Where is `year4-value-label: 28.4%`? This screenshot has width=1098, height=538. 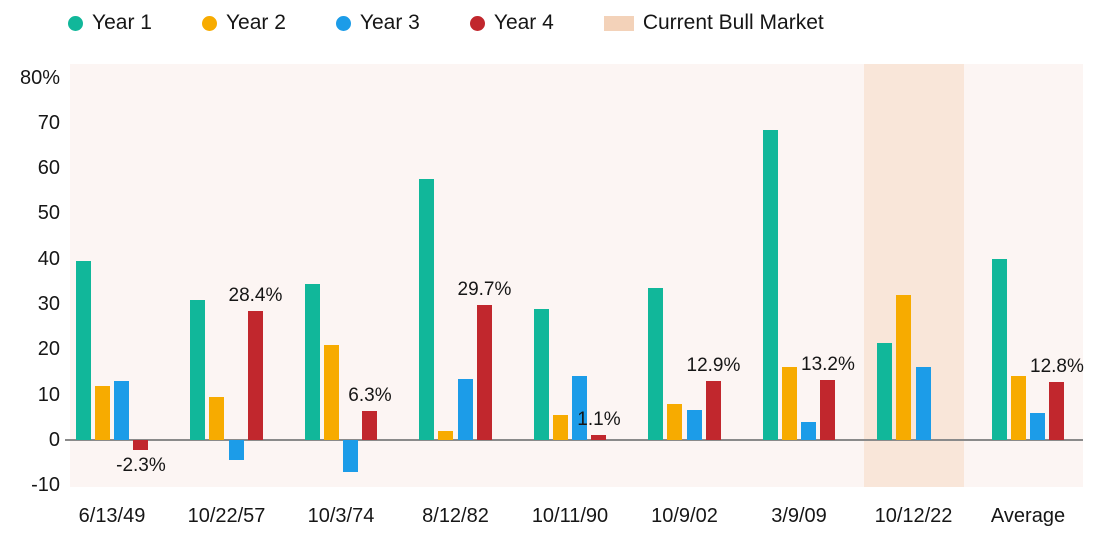
year4-value-label: 28.4% is located at coordinates (255, 296).